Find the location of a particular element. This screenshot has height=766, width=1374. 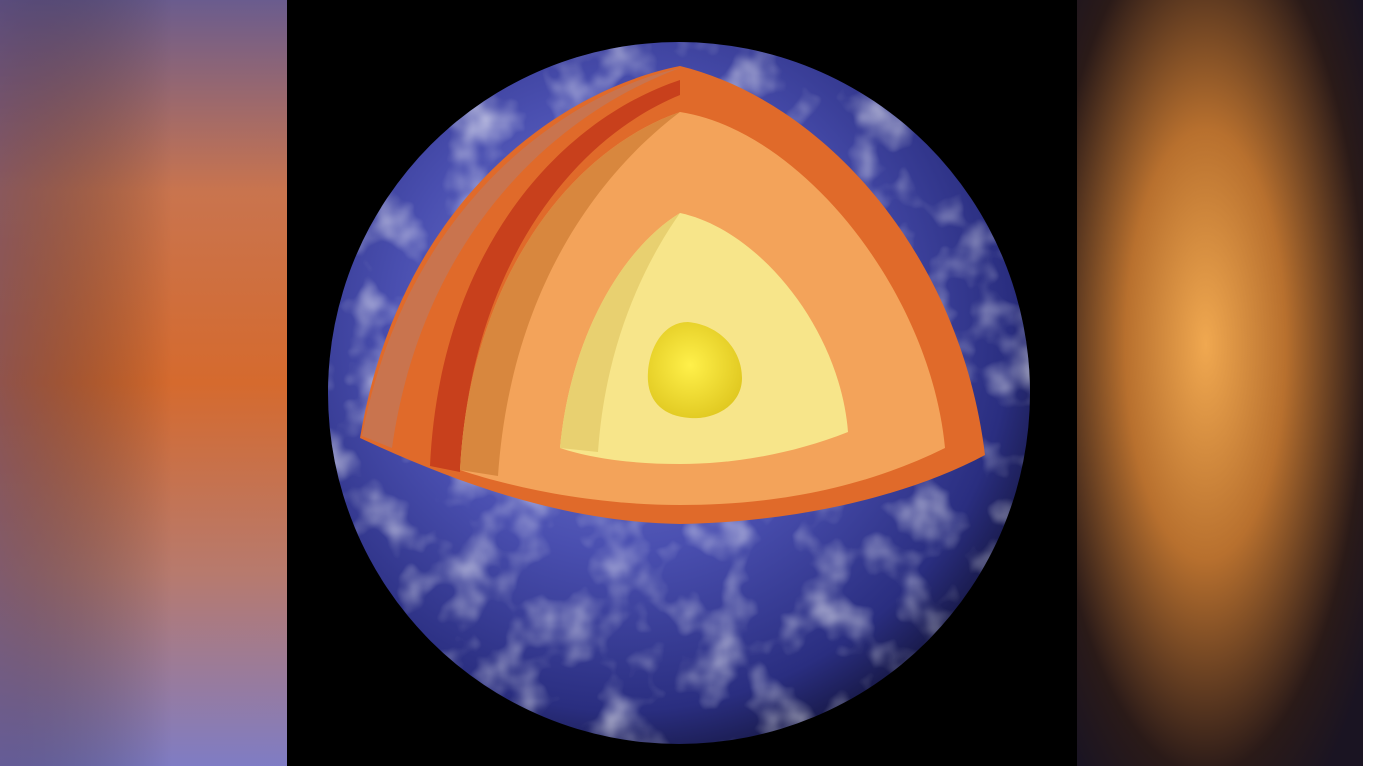

crust-left-face is located at coordinates (521, 258).